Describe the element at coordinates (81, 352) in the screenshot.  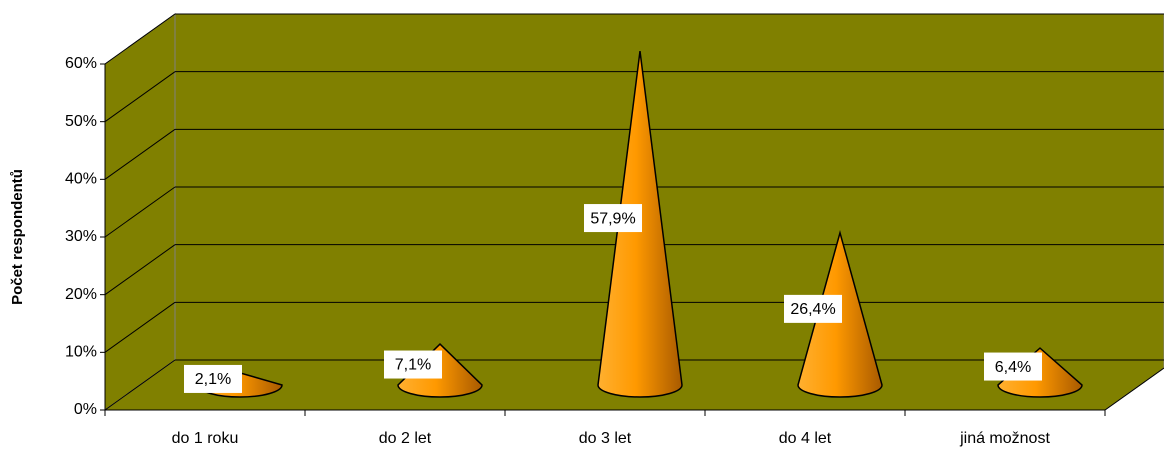
I see `y-tick-label: 10%` at that location.